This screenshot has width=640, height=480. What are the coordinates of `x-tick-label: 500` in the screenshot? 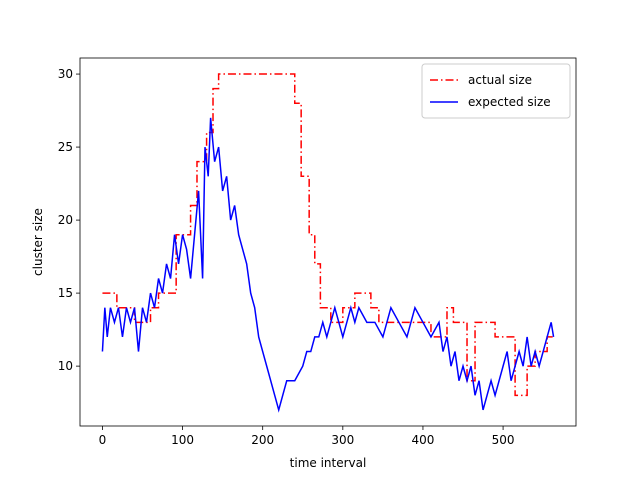 It's located at (503, 440).